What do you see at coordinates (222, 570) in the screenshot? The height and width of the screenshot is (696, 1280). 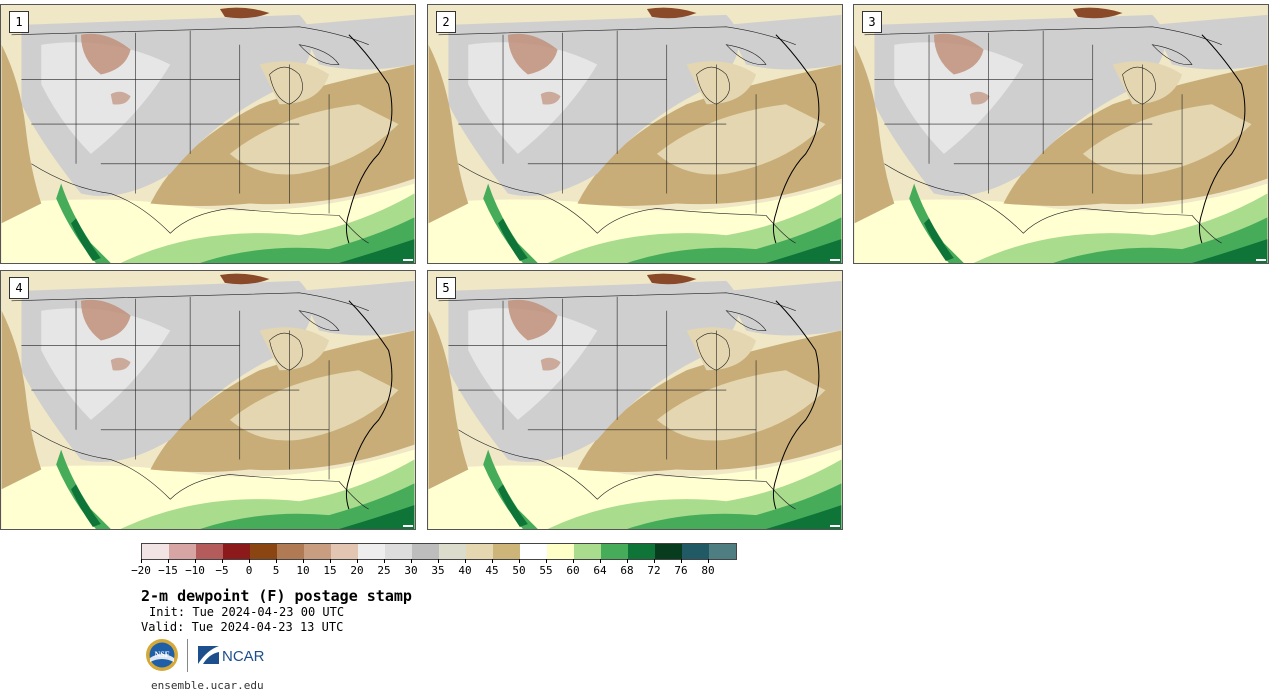 I see `colorbar-tick-label: −5` at bounding box center [222, 570].